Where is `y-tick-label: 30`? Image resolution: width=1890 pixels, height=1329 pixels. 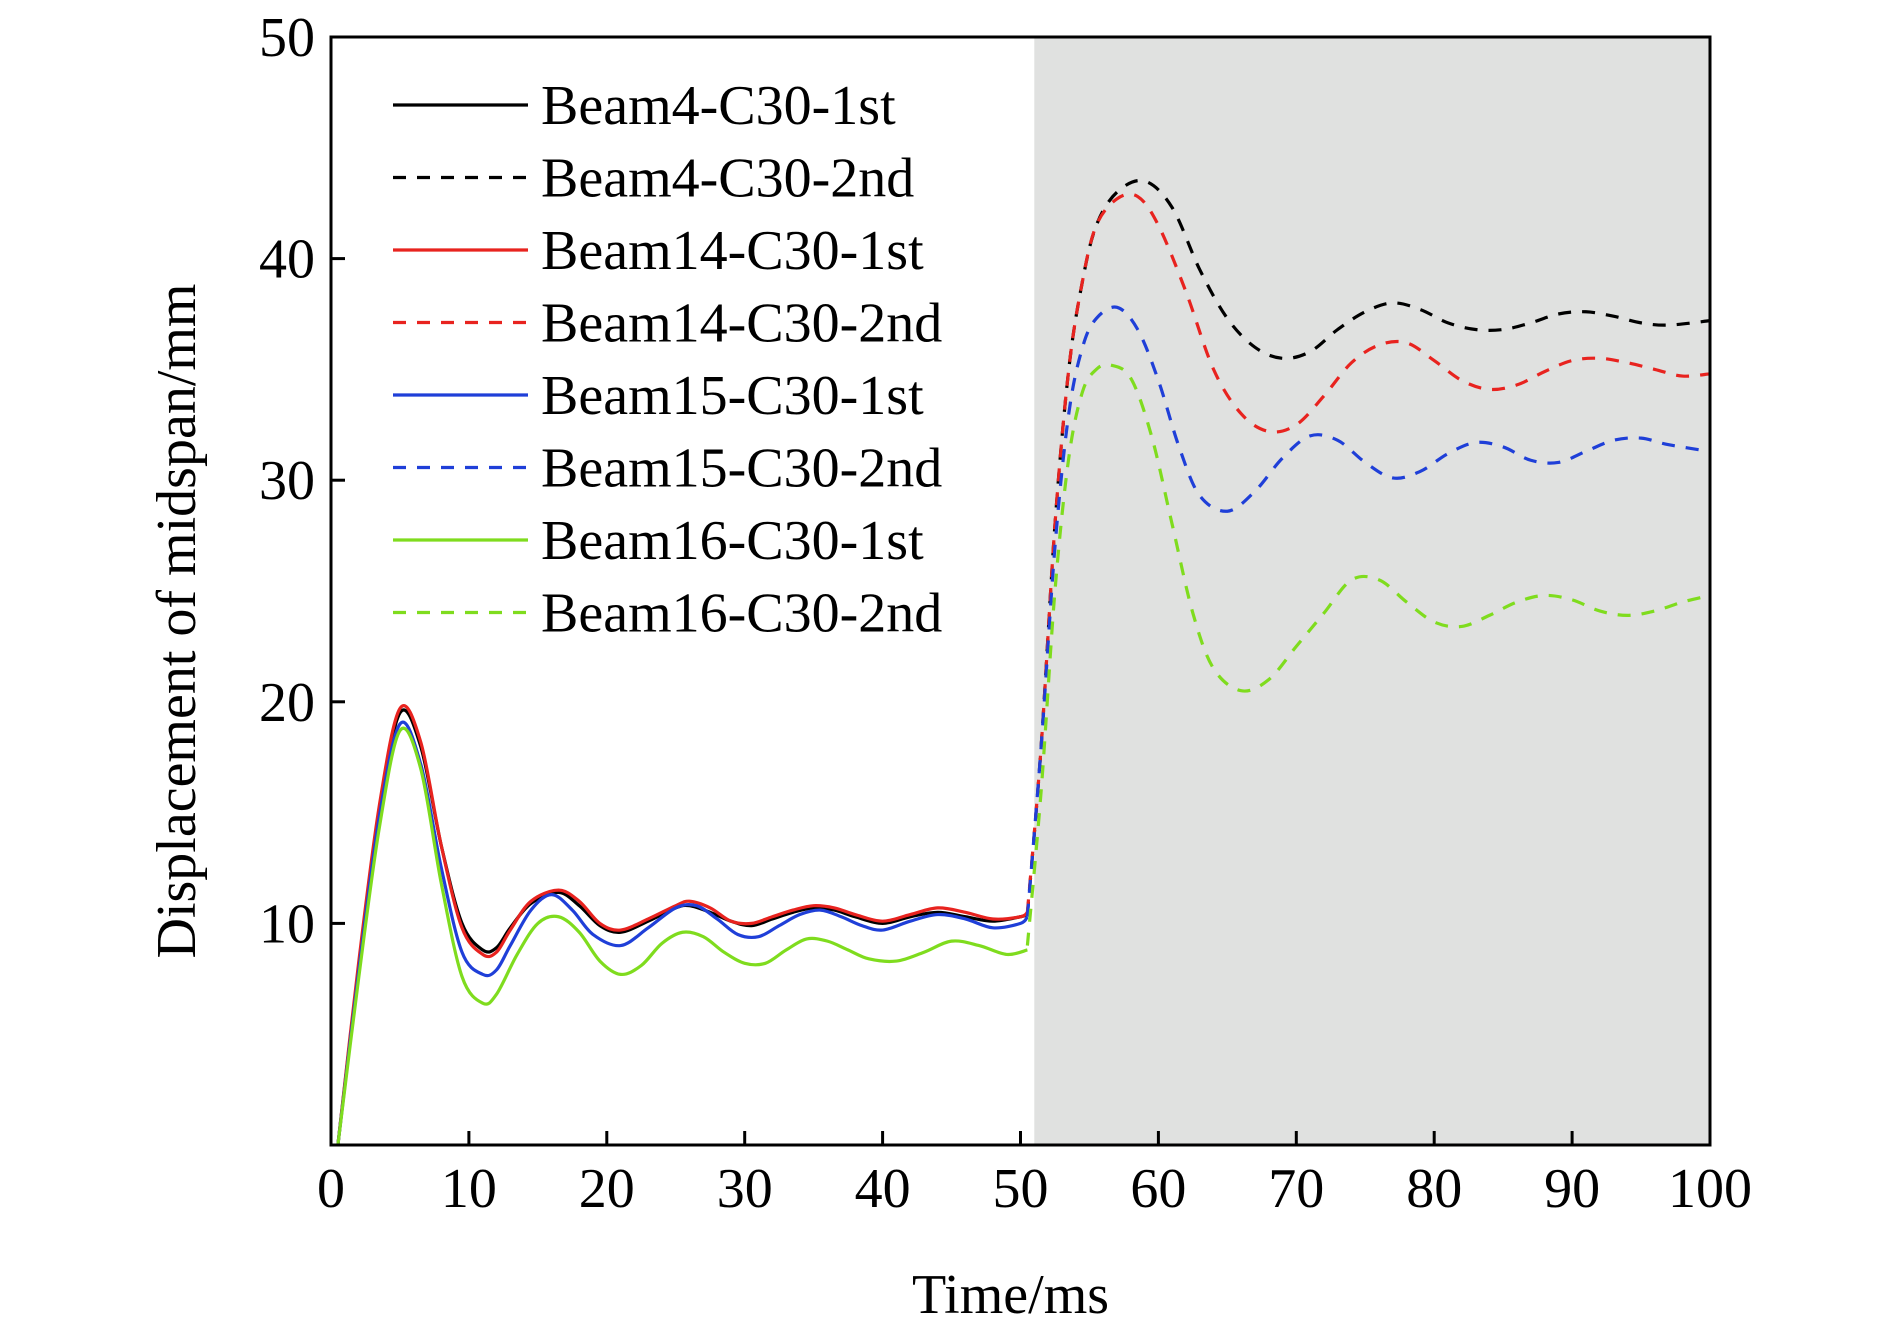 y-tick-label: 30 is located at coordinates (287, 481).